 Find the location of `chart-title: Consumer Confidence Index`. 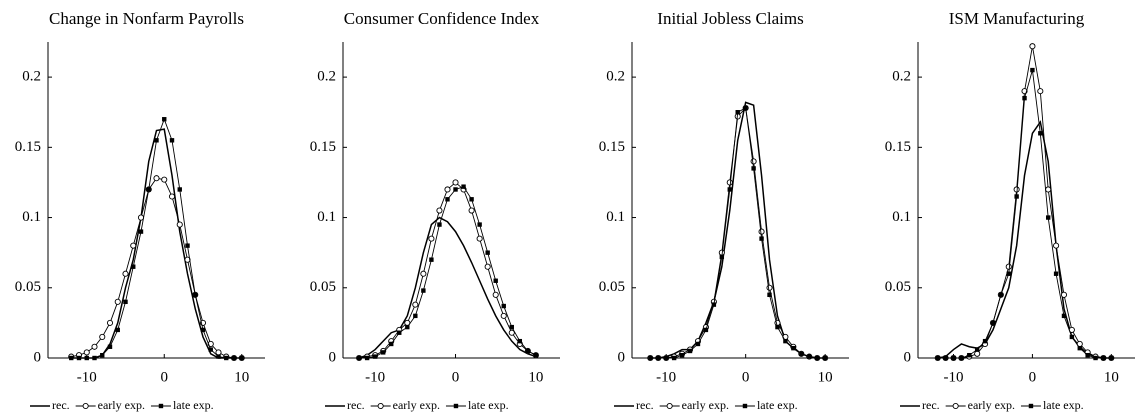

chart-title: Consumer Confidence Index is located at coordinates (442, 18).